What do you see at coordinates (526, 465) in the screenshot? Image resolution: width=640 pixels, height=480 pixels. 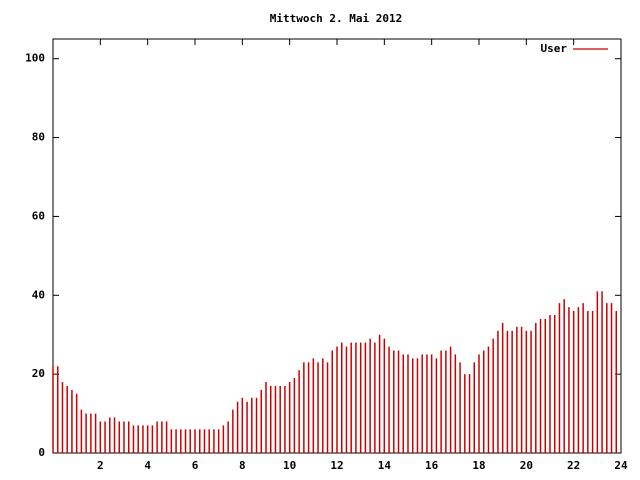 I see `x-tick-label: 20` at bounding box center [526, 465].